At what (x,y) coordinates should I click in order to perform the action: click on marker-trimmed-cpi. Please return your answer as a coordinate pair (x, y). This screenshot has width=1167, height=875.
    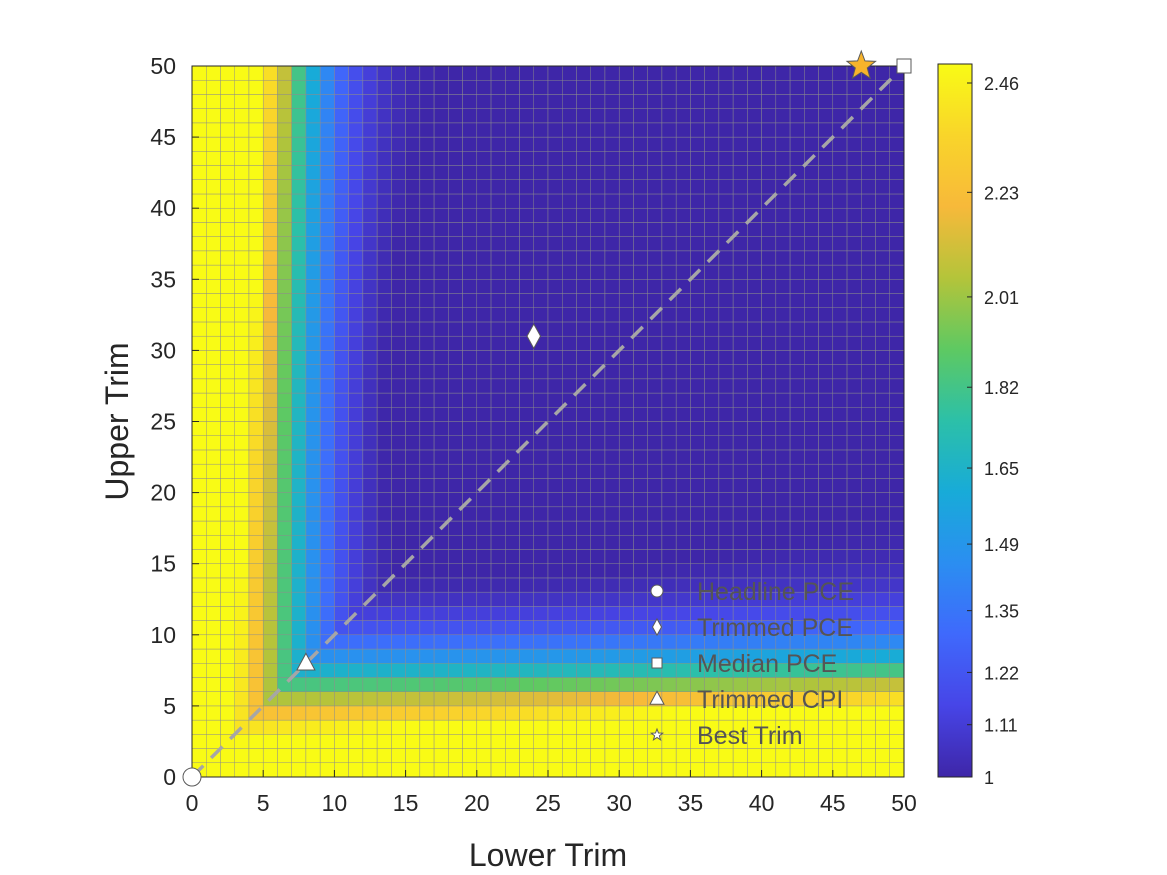
    Looking at the image, I should click on (306, 661).